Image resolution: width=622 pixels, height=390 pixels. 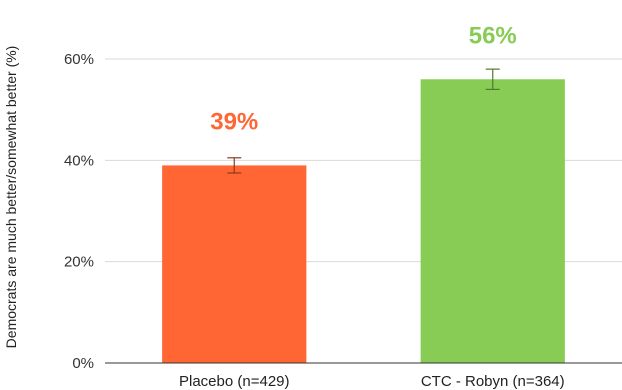 I want to click on category-labels: Placebo (n=429) CTC - Robyn (n=364), so click(x=372, y=381).